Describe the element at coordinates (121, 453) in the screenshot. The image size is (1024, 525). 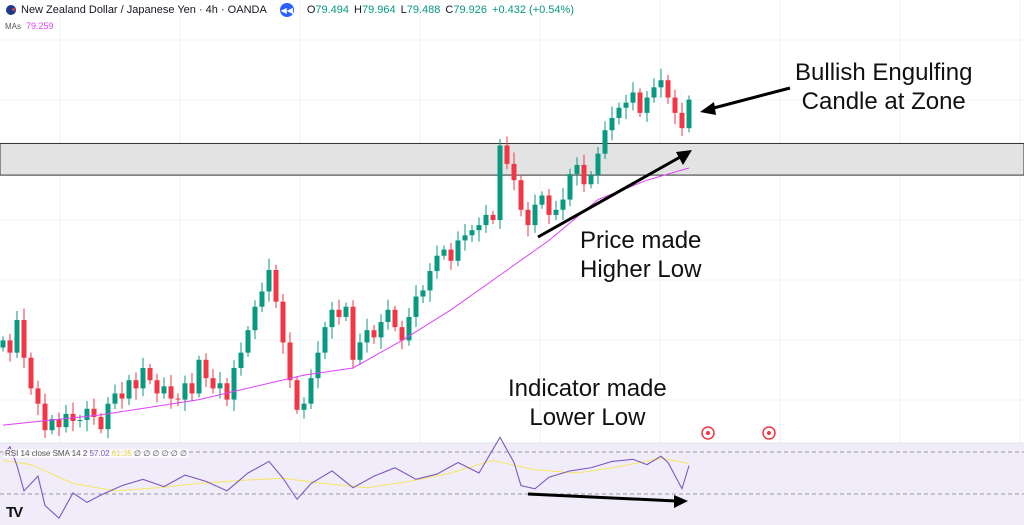
I see `rsi-sma-value: 61.35` at that location.